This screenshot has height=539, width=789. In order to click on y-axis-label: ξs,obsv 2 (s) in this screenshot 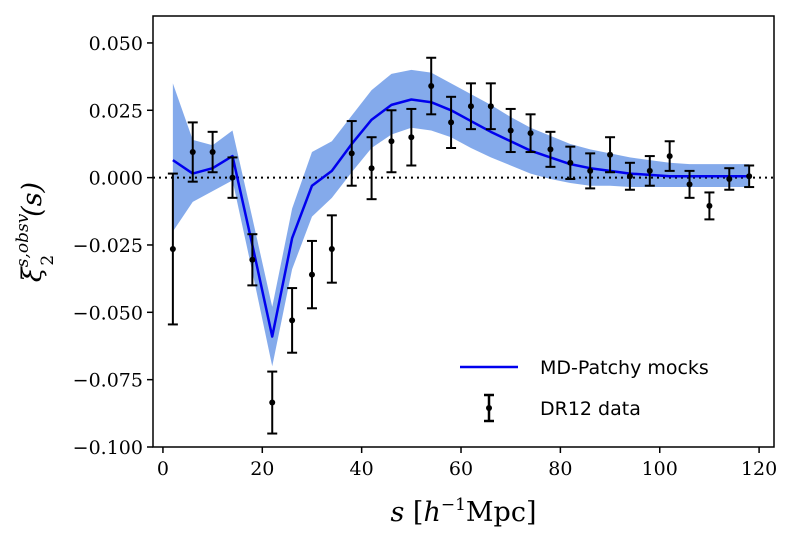, I will do `click(35, 232)`.